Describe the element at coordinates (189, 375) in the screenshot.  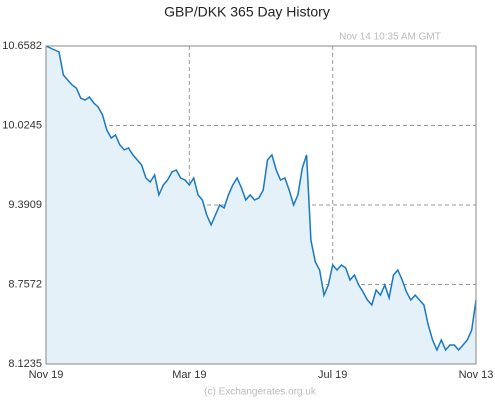
I see `x-tick-label: Mar 19` at that location.